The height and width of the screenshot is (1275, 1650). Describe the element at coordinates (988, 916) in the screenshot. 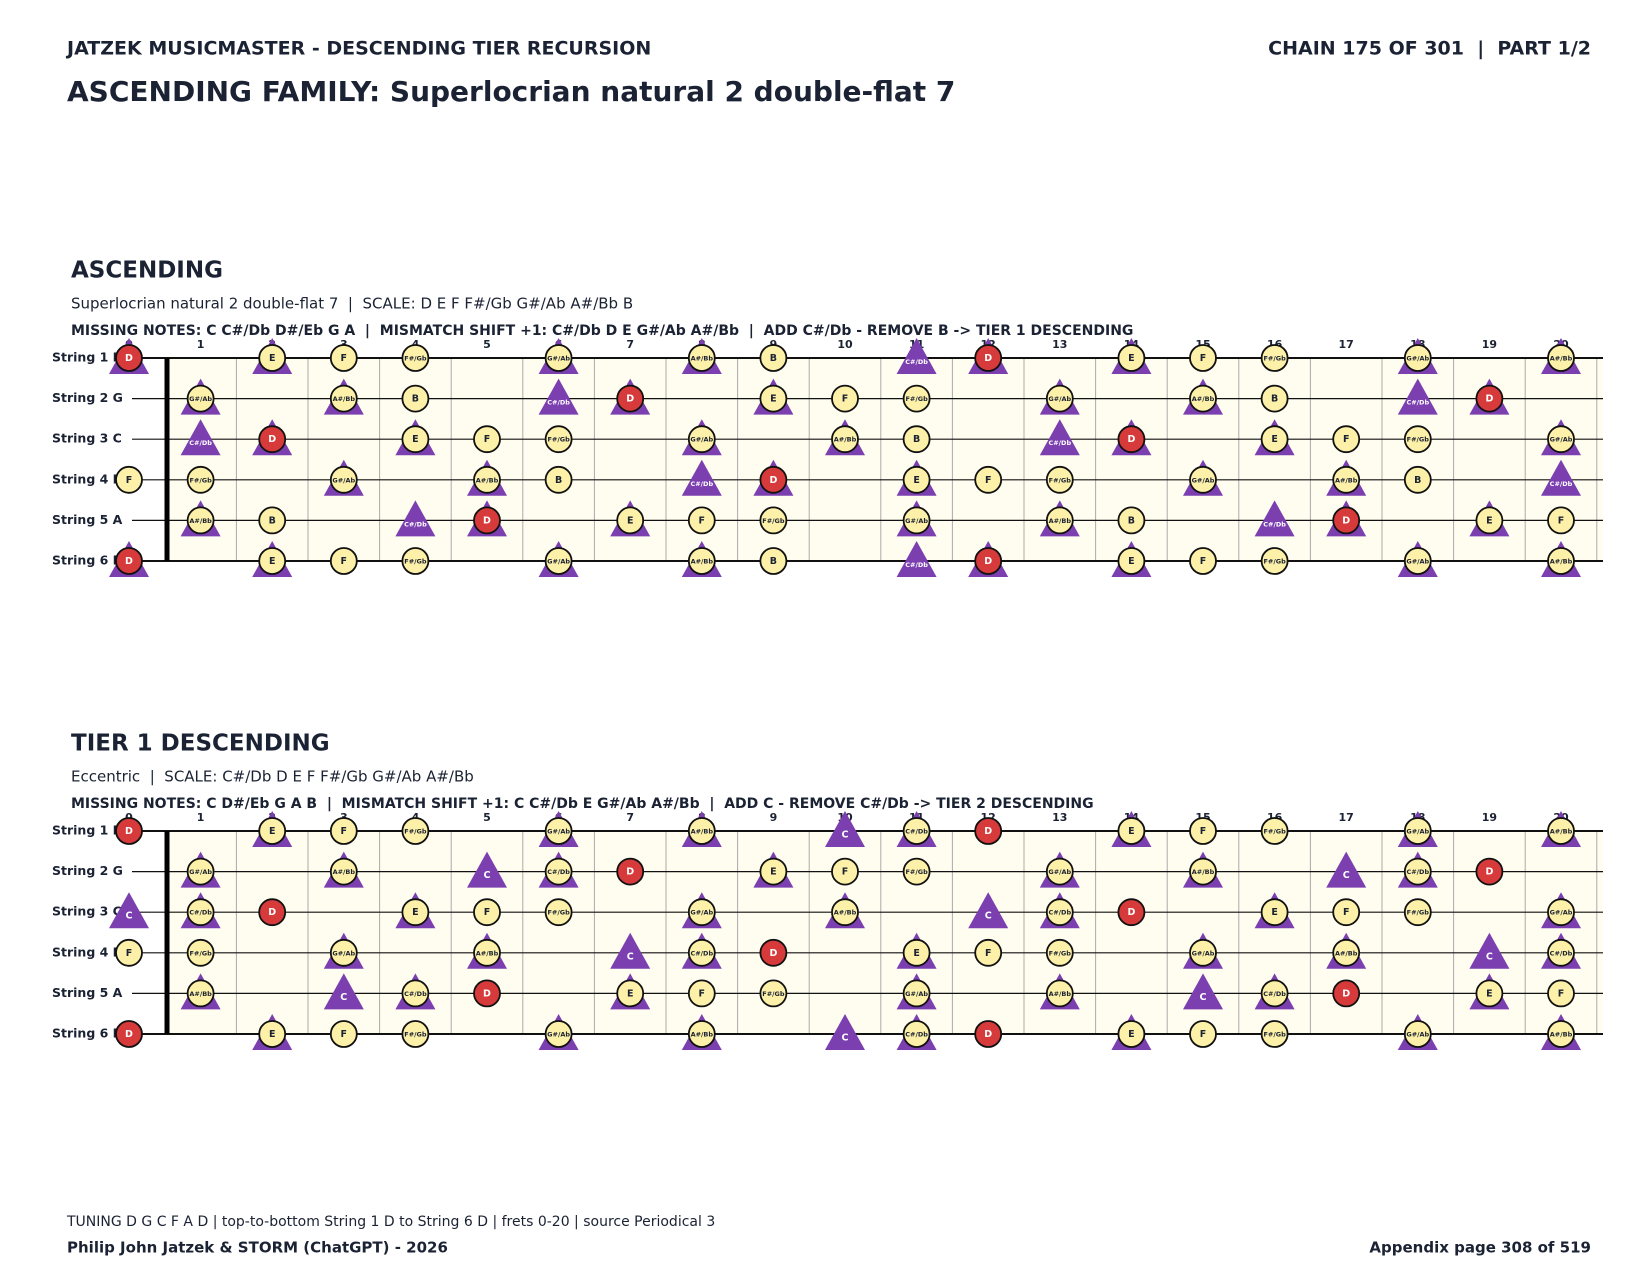

I see `note-label: C` at that location.